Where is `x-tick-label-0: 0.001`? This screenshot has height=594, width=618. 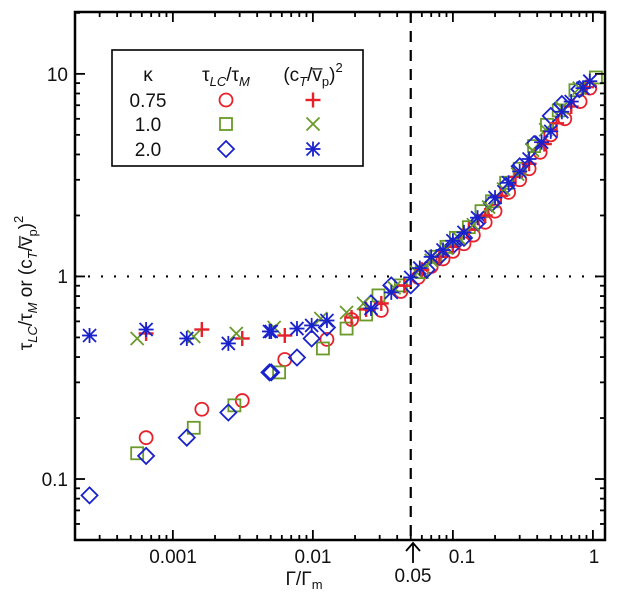 x-tick-label-0: 0.001 is located at coordinates (173, 557).